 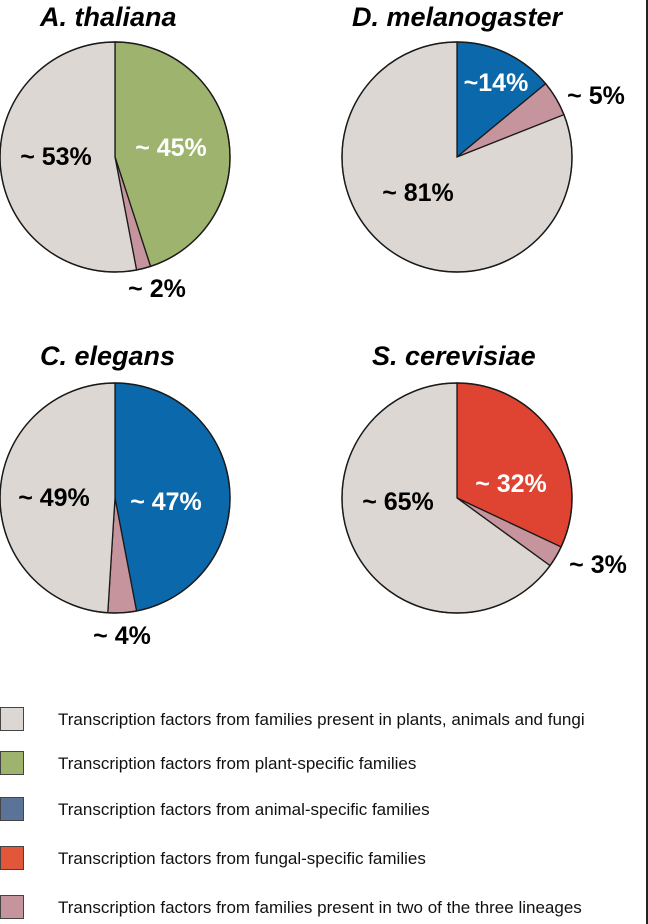 What do you see at coordinates (511, 484) in the screenshot?
I see `slice-label-specific: ~ 32%` at bounding box center [511, 484].